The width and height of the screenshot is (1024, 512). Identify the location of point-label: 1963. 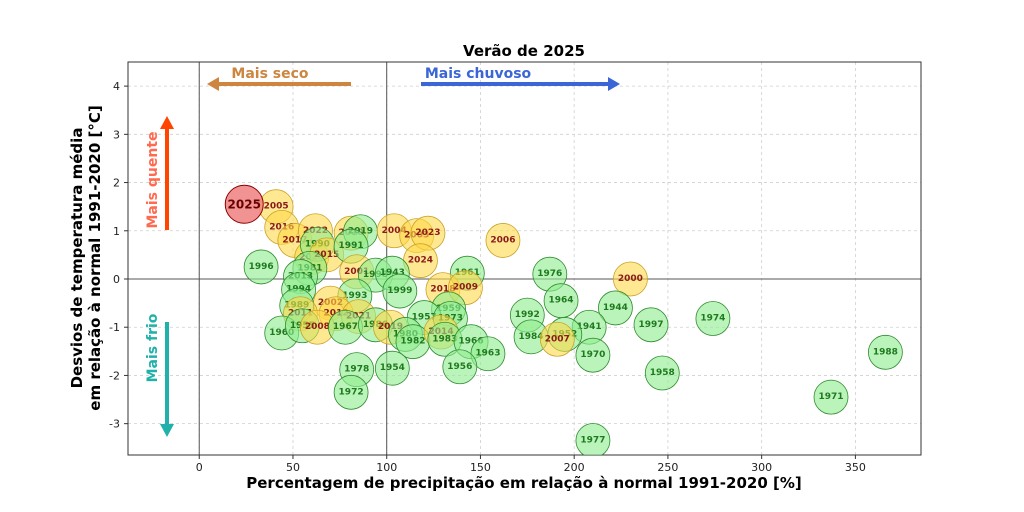
(487, 354).